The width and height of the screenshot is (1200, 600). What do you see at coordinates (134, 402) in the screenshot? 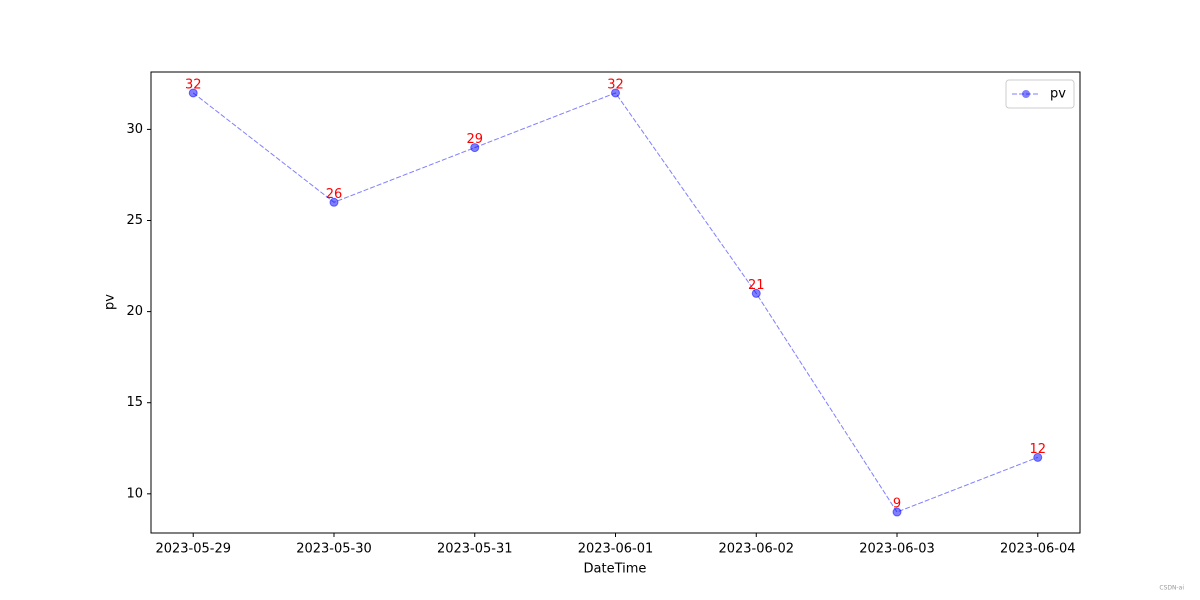
I see `y-tick-label: 15` at bounding box center [134, 402].